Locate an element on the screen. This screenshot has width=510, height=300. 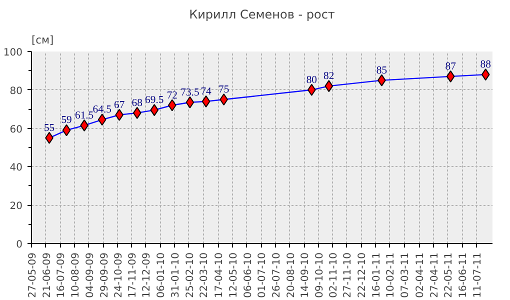
x-tick-label: 10-08-09 is located at coordinates (76, 275).